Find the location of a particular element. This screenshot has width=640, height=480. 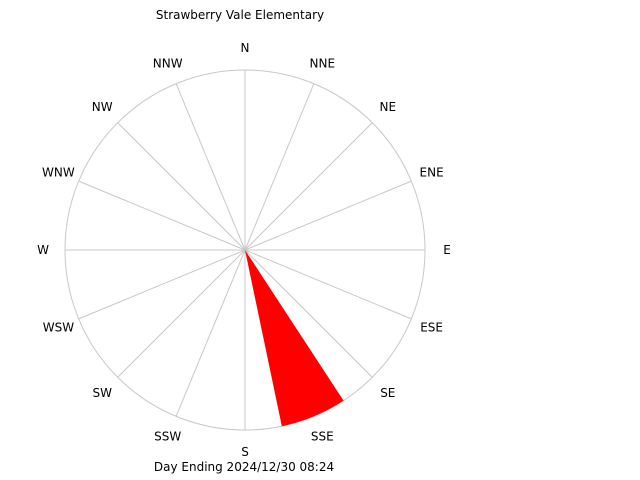

spoke-ssw is located at coordinates (210, 333).